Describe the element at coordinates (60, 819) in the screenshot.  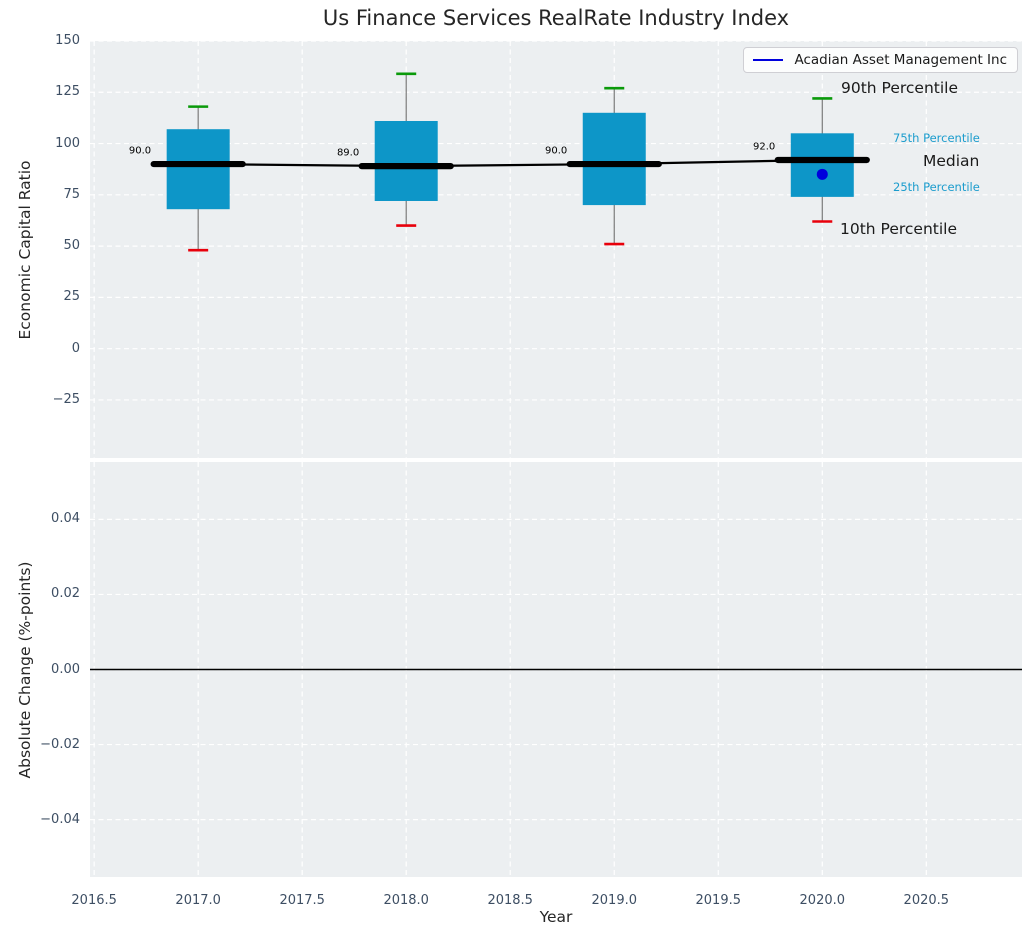
I see `y-tick-label-bottom: −0.04` at that location.